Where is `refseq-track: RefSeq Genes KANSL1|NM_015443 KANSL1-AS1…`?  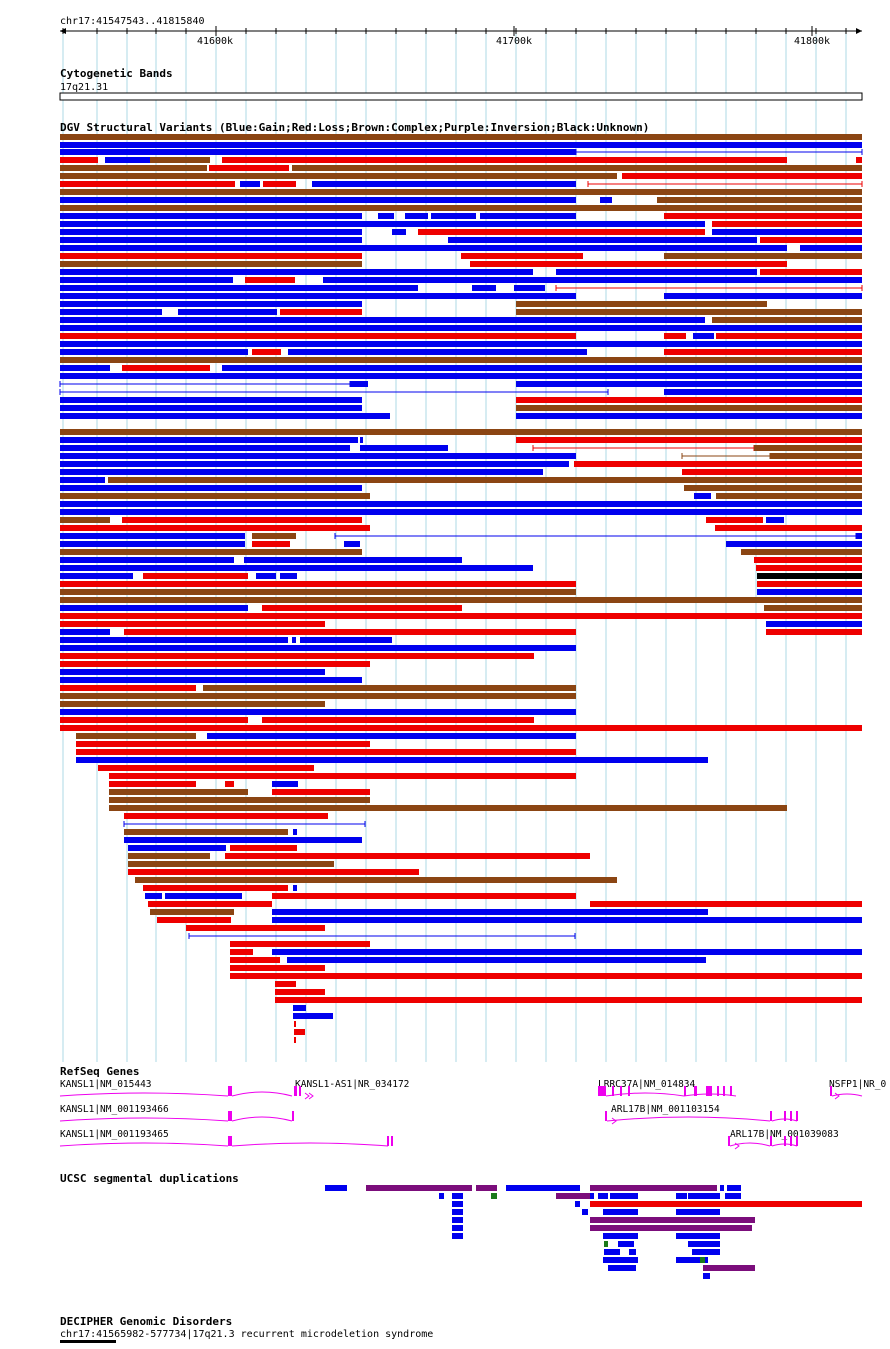
refseq-track: RefSeq Genes KANSL1|NM_015443 KANSL1-AS1… is located at coordinates (472, 1107).